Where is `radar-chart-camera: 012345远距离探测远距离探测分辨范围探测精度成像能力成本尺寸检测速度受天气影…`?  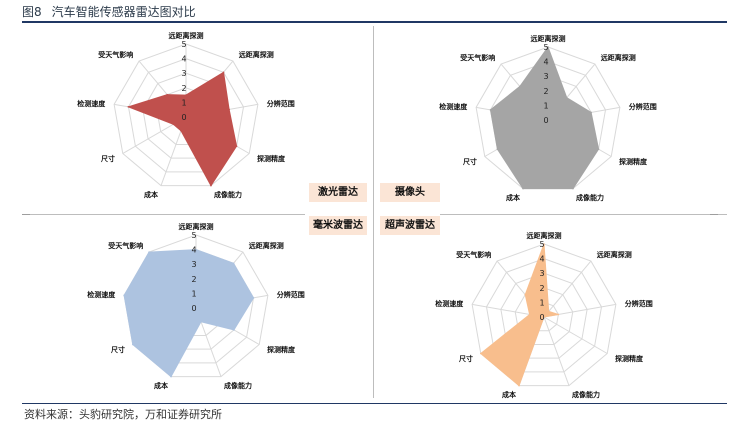 radar-chart-camera: 012345远距离探测远距离探测分辨范围探测精度成像能力成本尺寸检测速度受天气影… is located at coordinates (548, 118).